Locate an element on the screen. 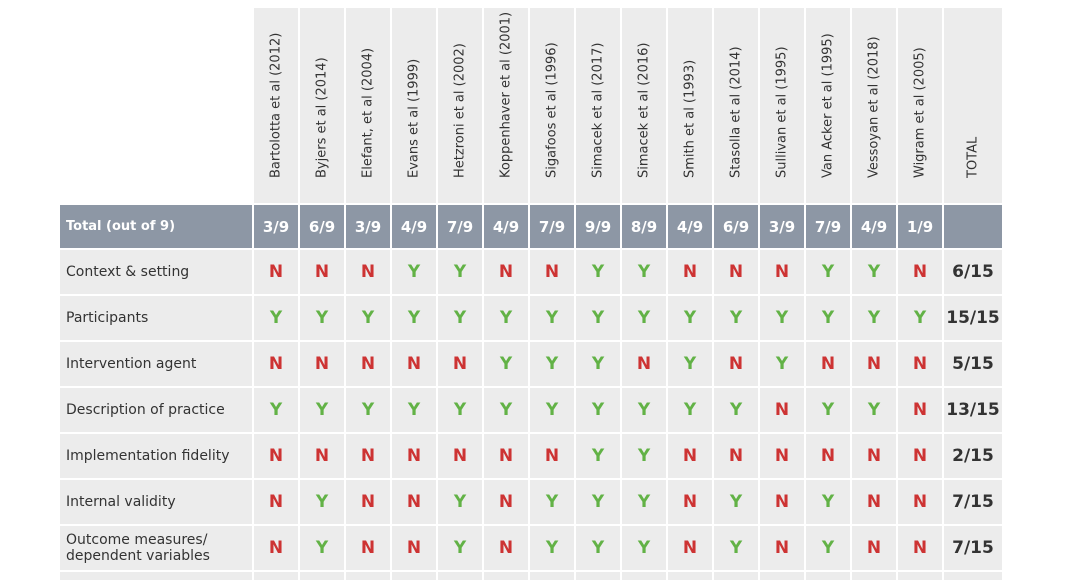  criterion-label: Outcome measures/ dependent variables is located at coordinates (156, 548).